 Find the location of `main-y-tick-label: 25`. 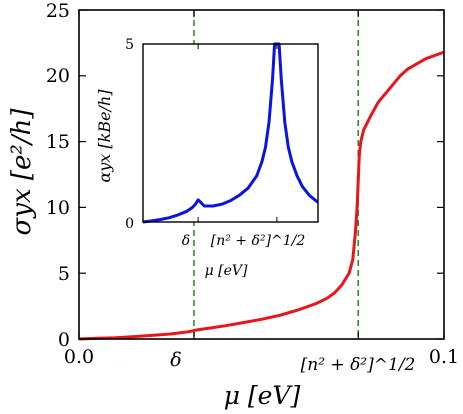

main-y-tick-label: 25 is located at coordinates (58, 11).